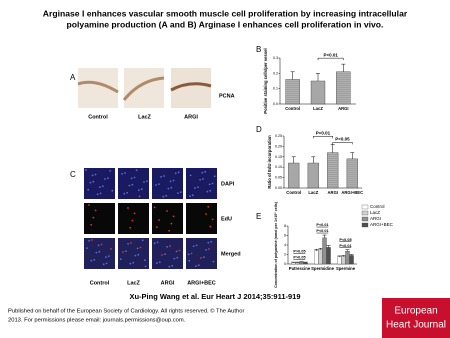  What do you see at coordinates (278, 188) in the screenshot?
I see `y-tick-label: 0.00` at bounding box center [278, 188].